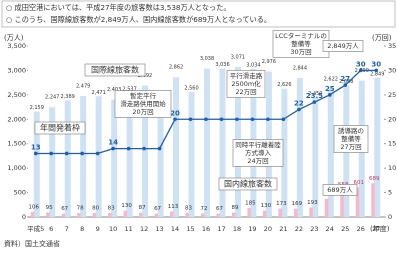 This screenshot has height=257, width=397. Describe the element at coordinates (36, 147) in the screenshot. I see `value-label: 13` at that location.